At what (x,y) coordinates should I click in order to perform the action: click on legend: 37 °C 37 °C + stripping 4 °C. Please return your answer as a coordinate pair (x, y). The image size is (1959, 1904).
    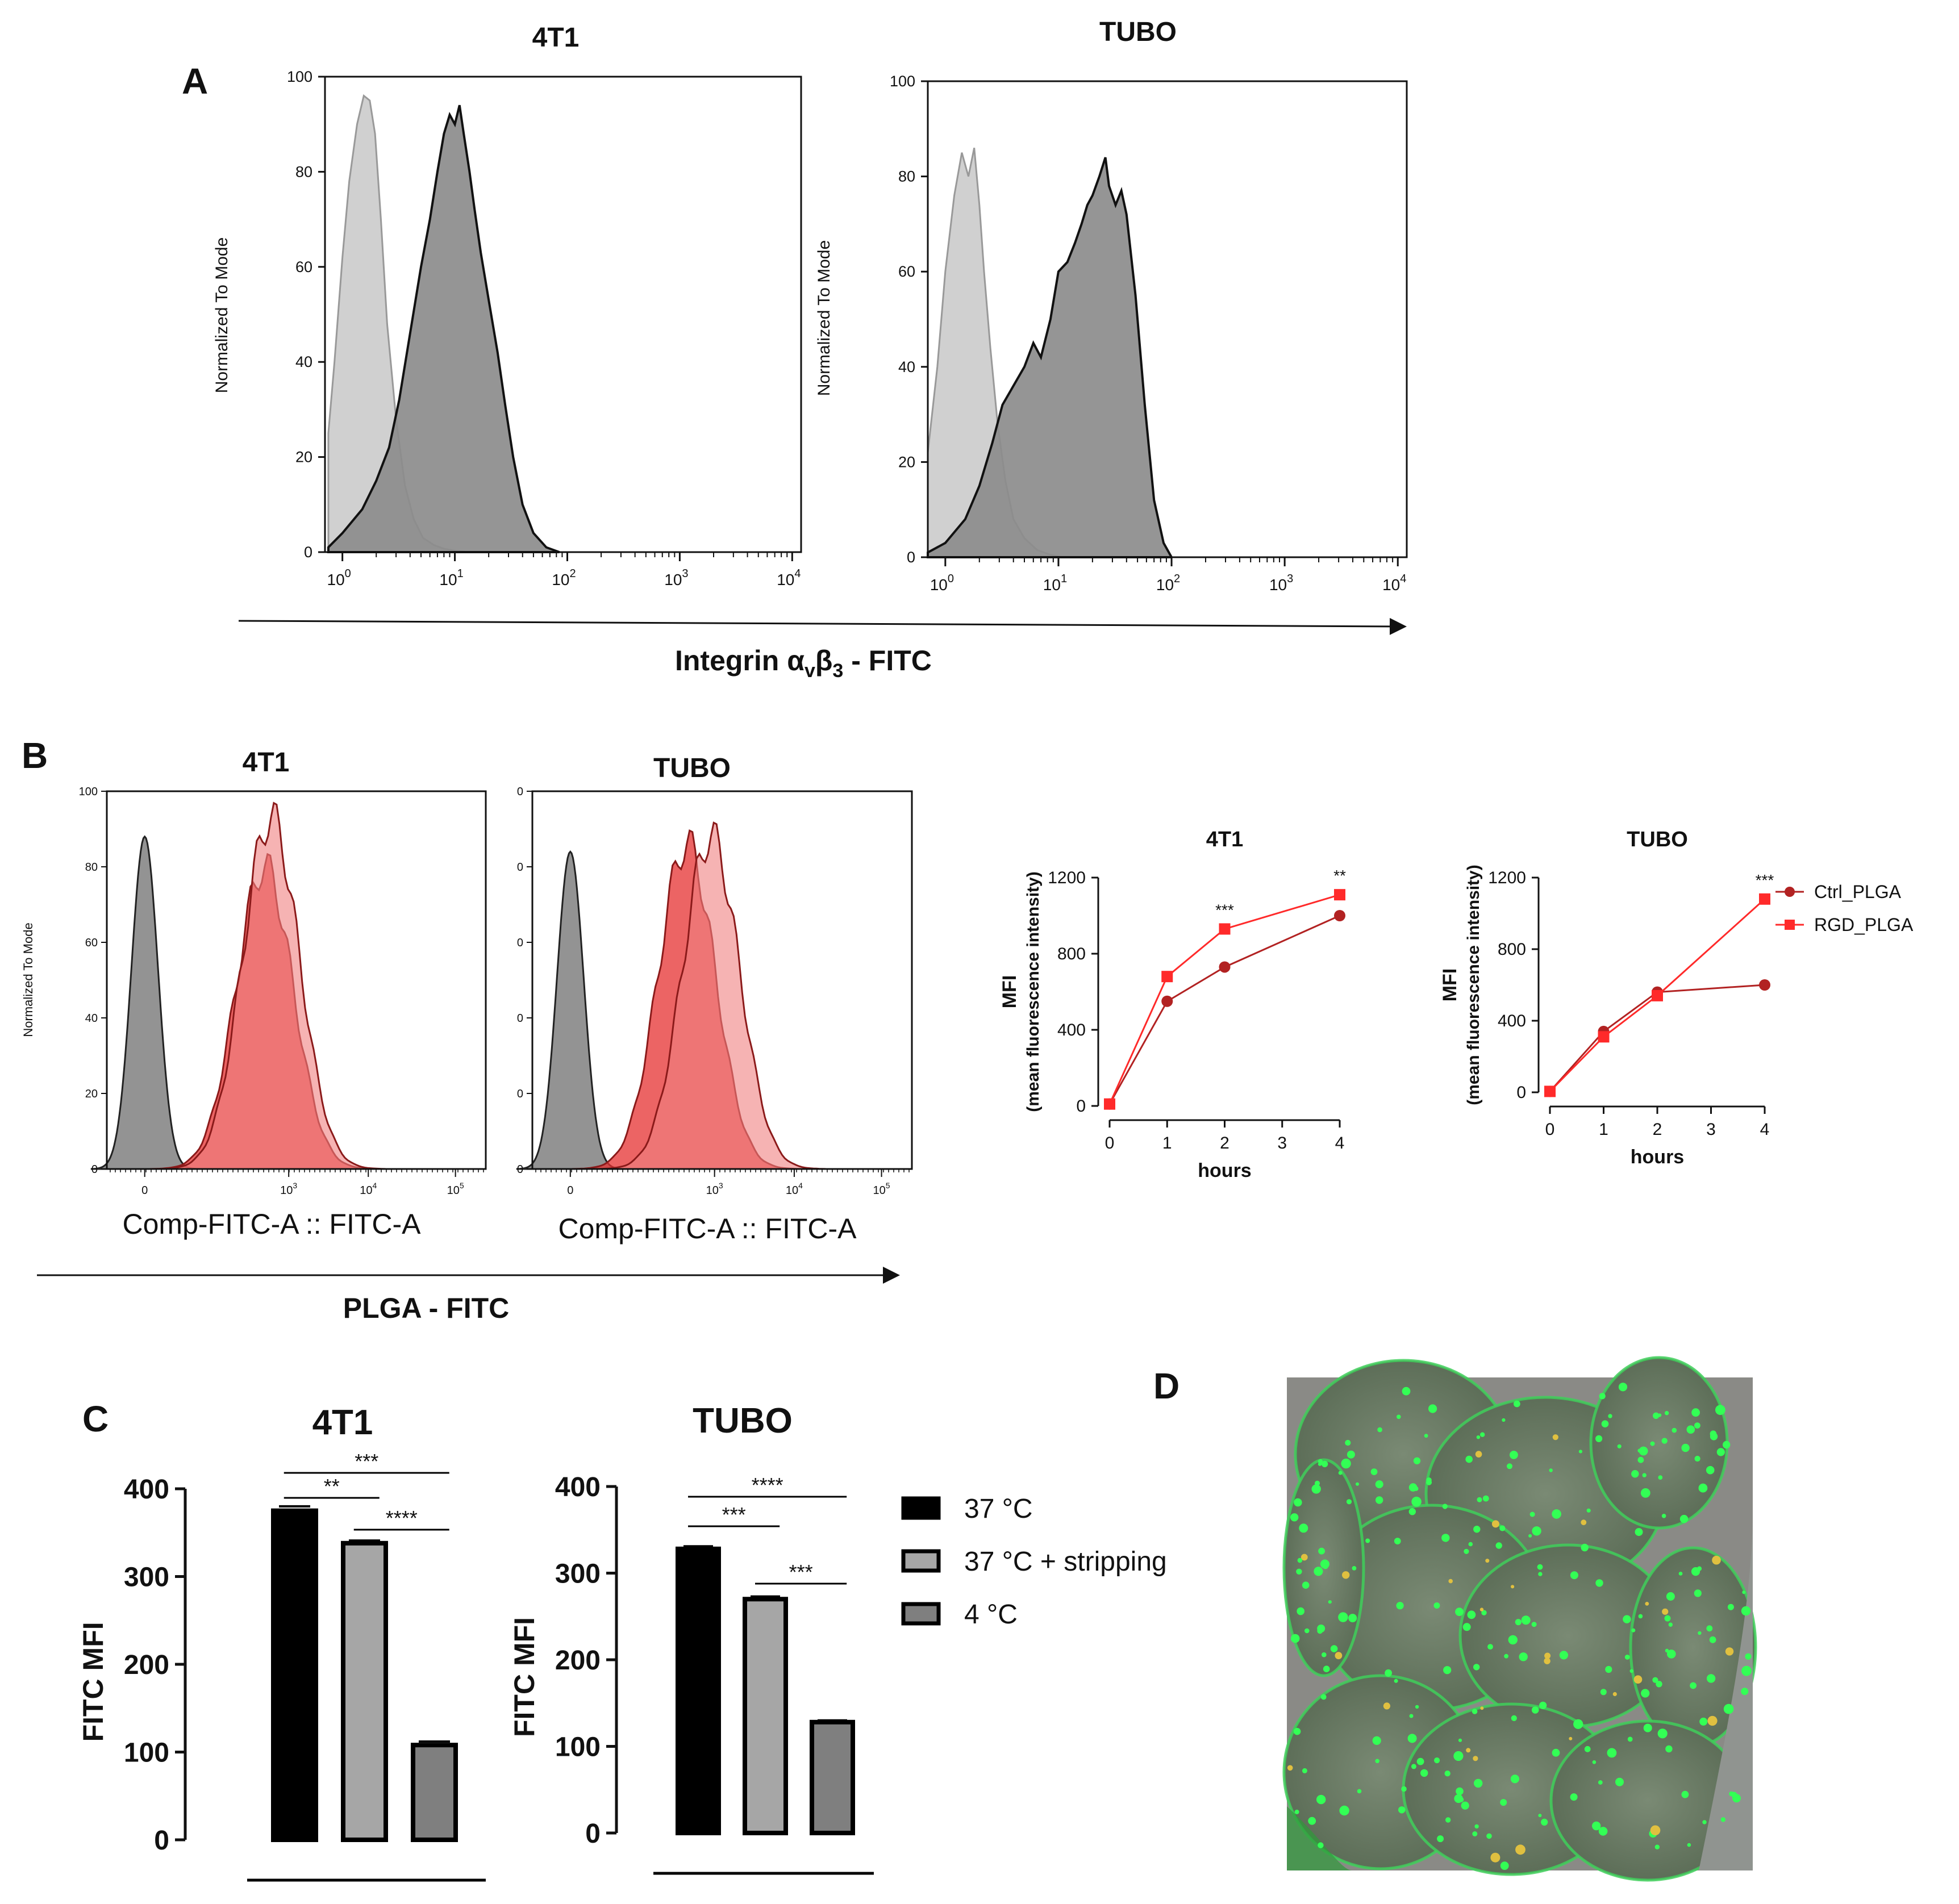
    Looking at the image, I should click on (1034, 1562).